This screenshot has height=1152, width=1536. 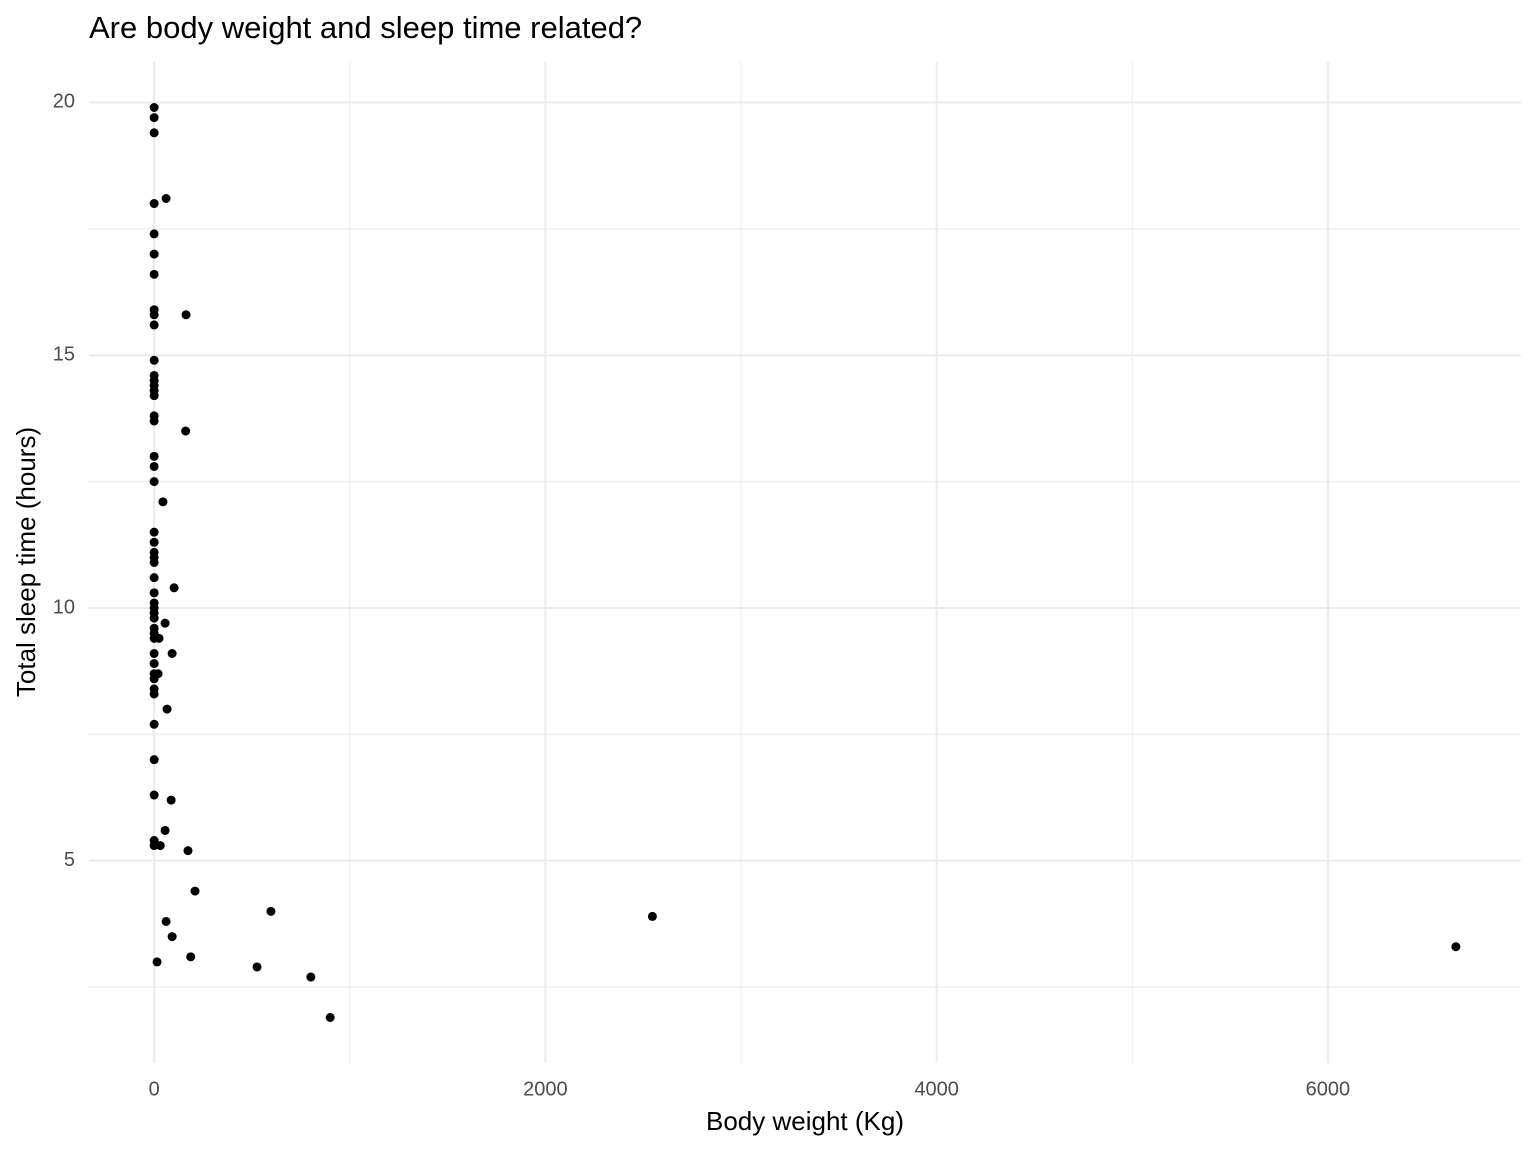 What do you see at coordinates (805, 1121) in the screenshot?
I see `x-axis-title: Body weight (Kg)` at bounding box center [805, 1121].